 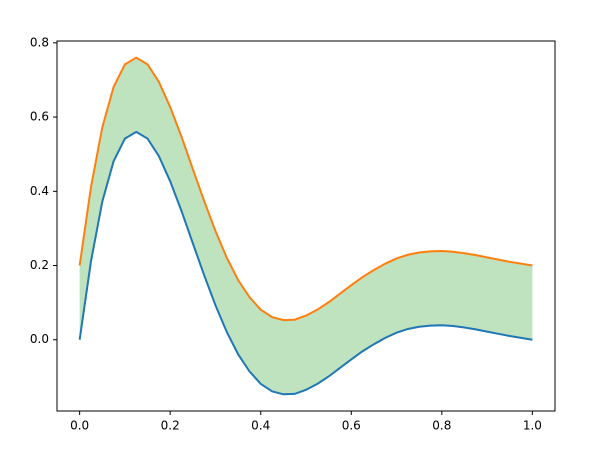 What do you see at coordinates (79, 426) in the screenshot?
I see `x-tick-label: 0.0` at bounding box center [79, 426].